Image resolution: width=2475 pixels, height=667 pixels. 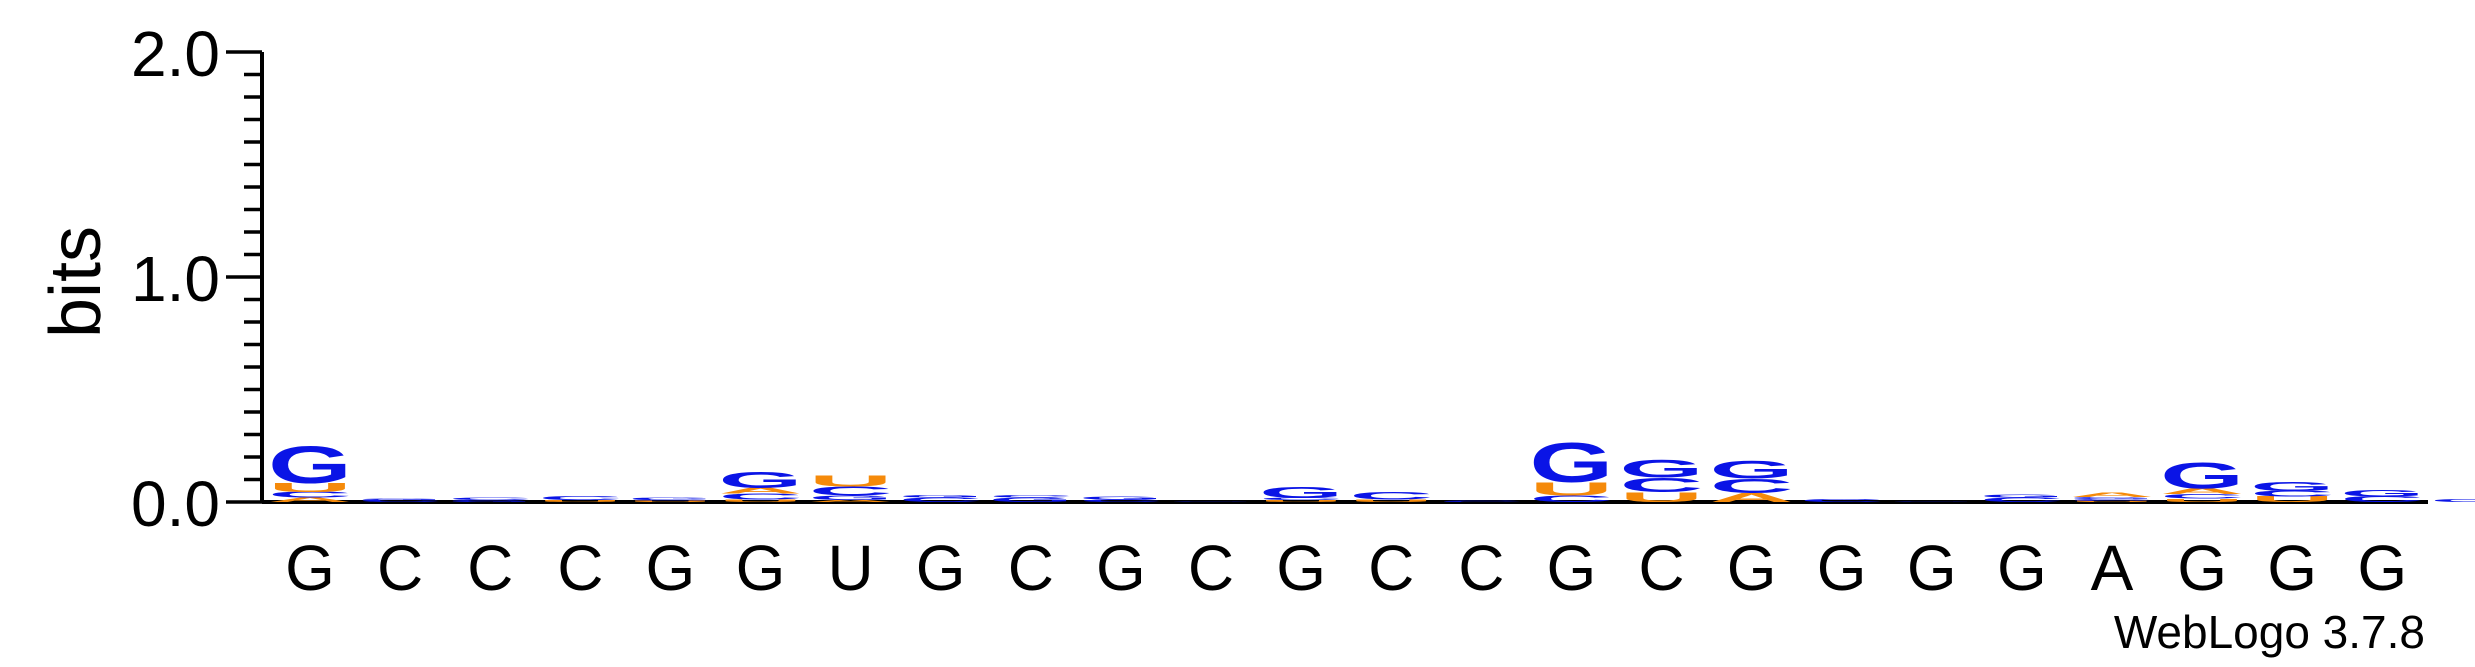 I want to click on logo-column: UC, so click(x=580, y=498).